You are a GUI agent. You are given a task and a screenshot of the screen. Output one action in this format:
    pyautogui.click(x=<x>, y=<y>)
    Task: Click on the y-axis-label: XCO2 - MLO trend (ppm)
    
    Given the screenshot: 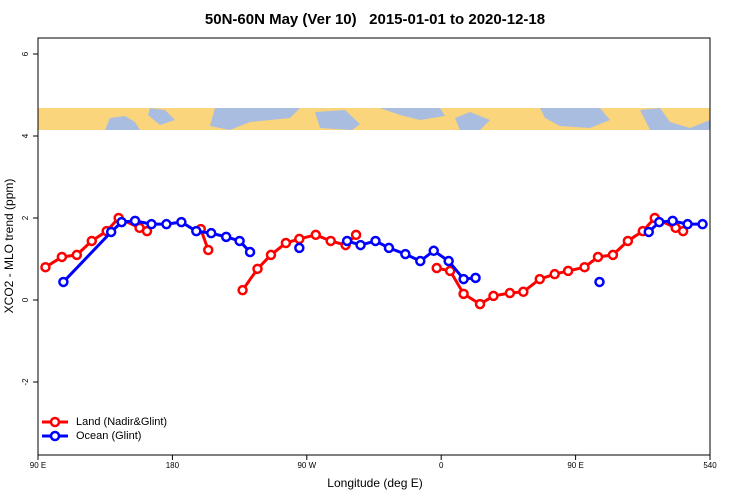 What is the action you would take?
    pyautogui.click(x=9, y=246)
    